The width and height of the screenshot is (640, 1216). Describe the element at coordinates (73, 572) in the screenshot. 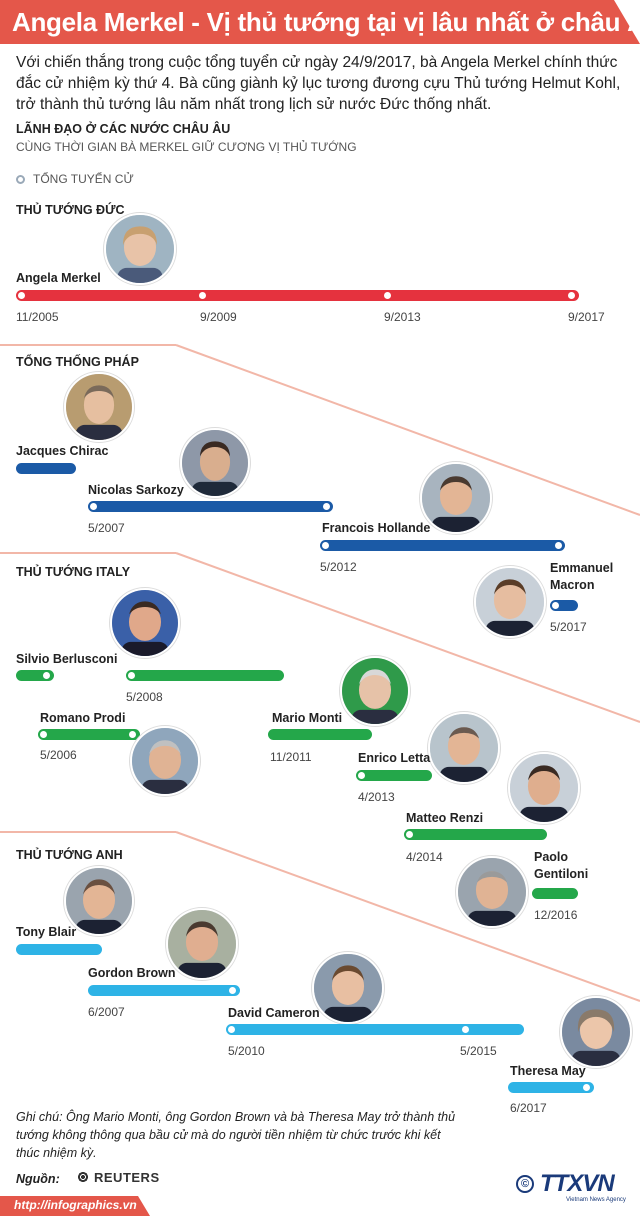

I see `italy-heading: THỦ TƯỚNG ITALY` at that location.